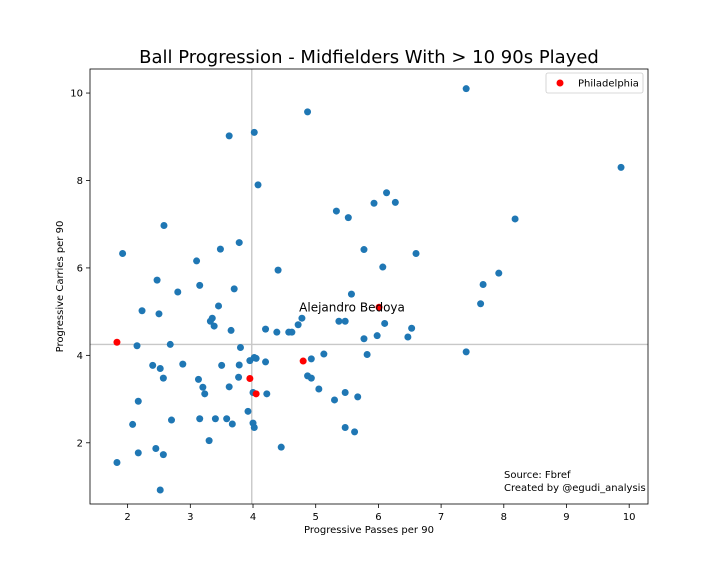 The width and height of the screenshot is (720, 576). I want to click on y-tick-label: 2, so click(80, 443).